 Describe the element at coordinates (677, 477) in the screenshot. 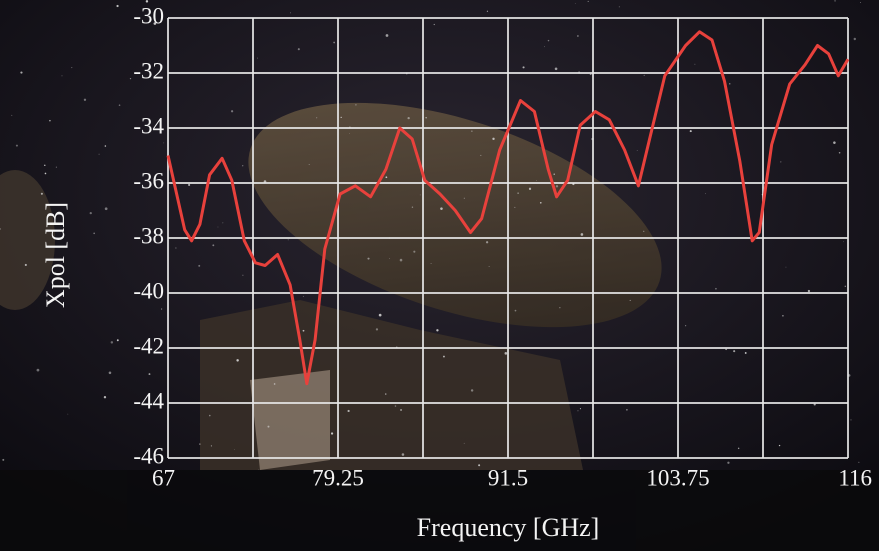

I see `x-tick-label: 103.75` at that location.